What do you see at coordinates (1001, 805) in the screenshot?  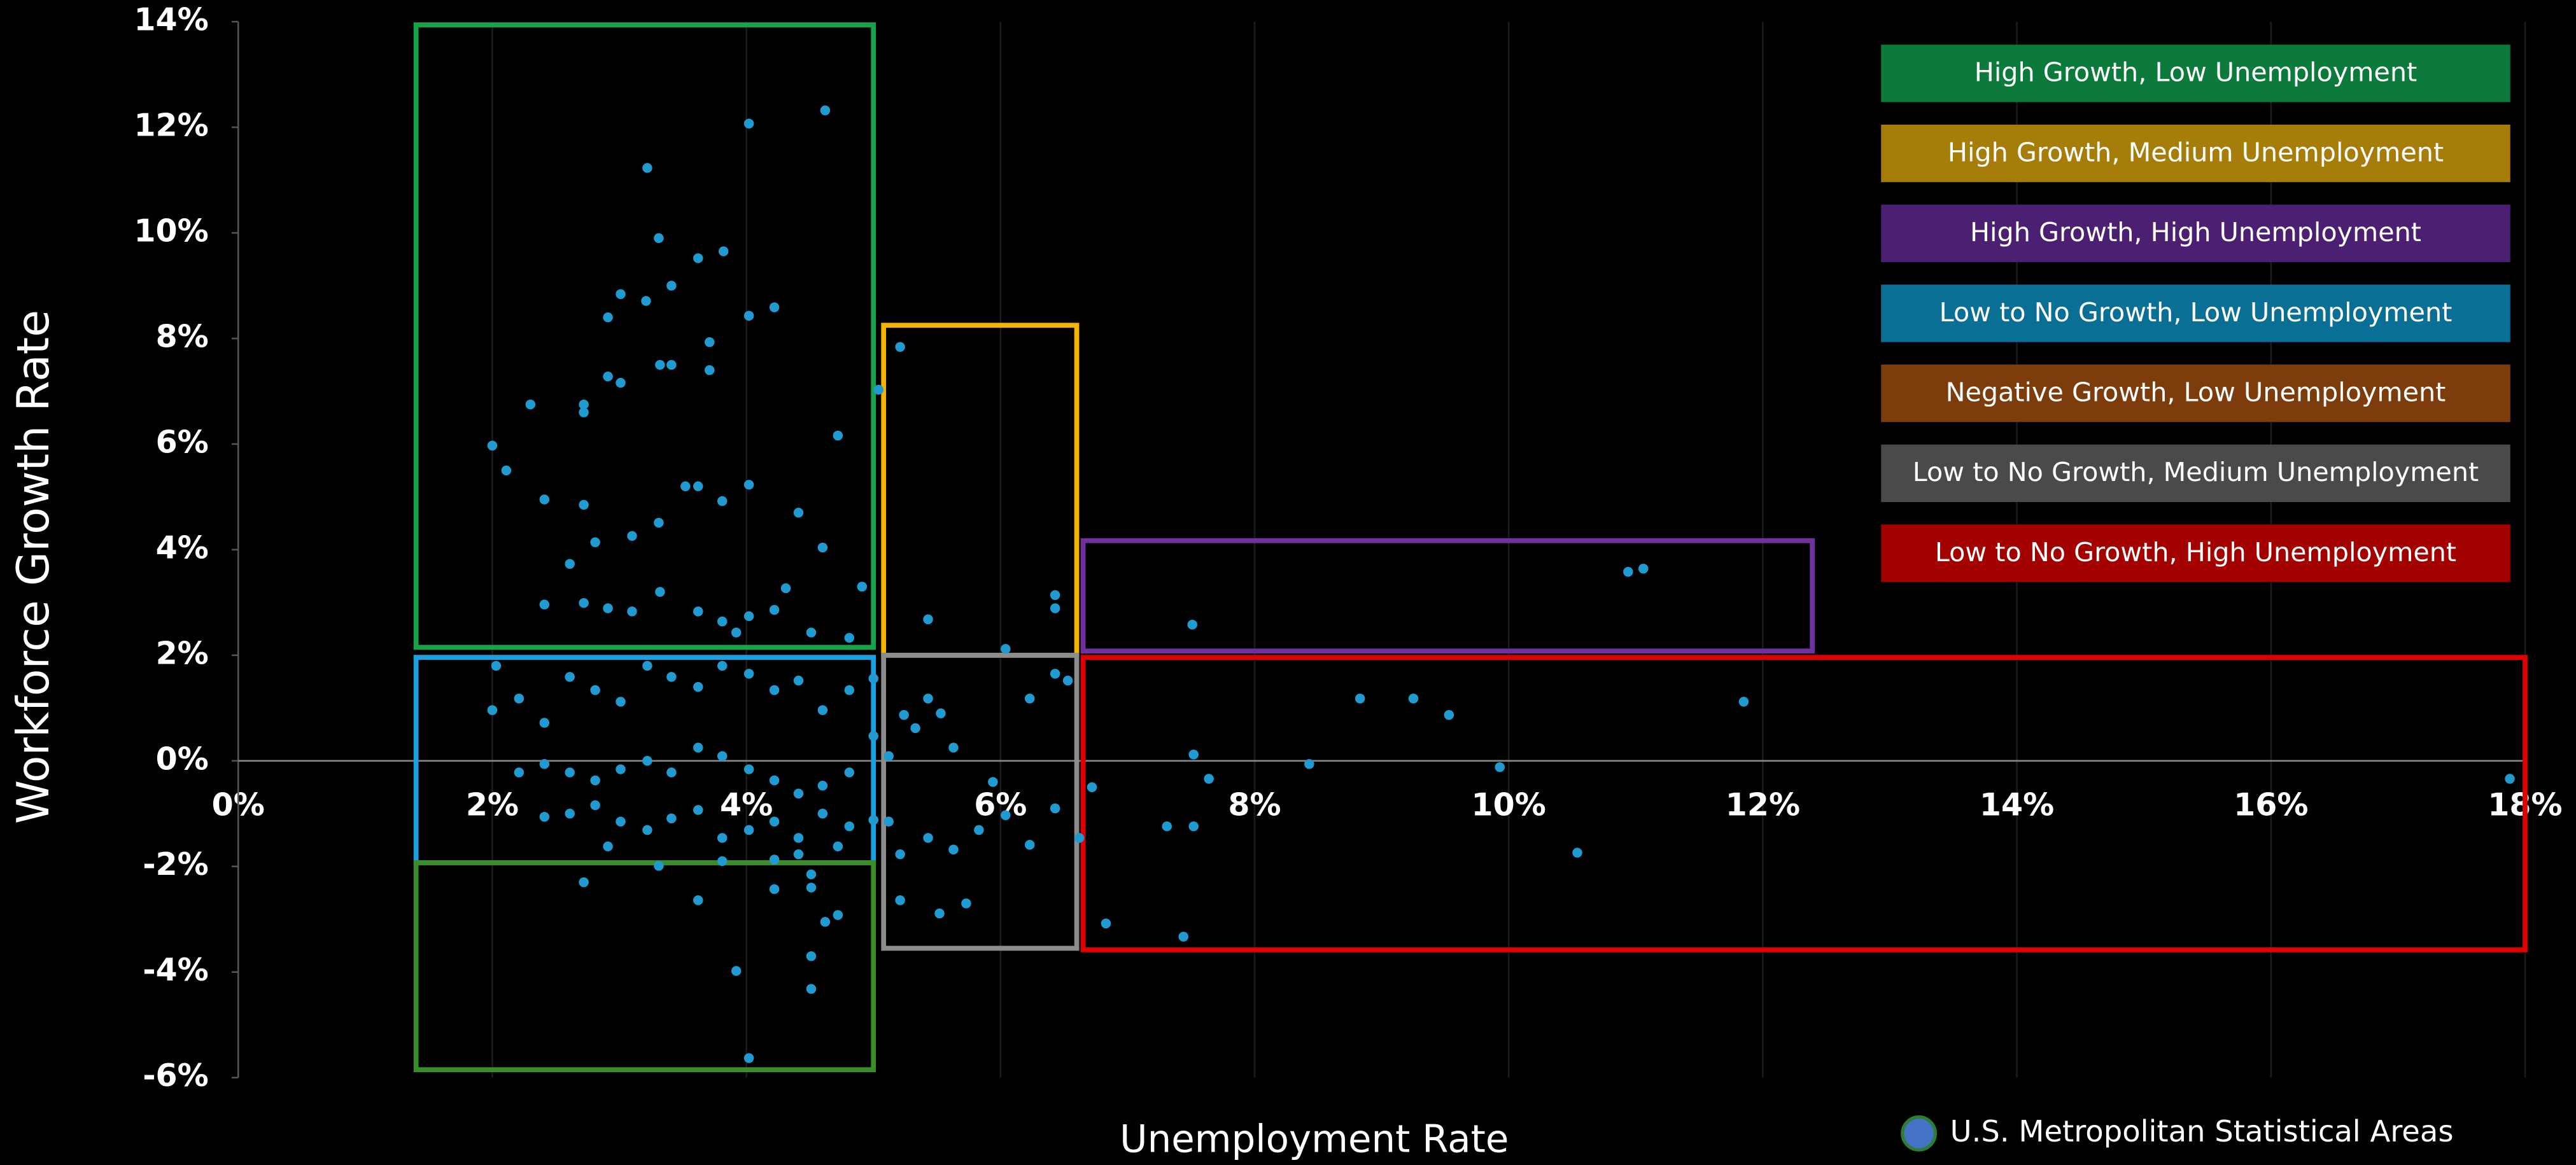 I see `x-tick-label: 6%` at bounding box center [1001, 805].